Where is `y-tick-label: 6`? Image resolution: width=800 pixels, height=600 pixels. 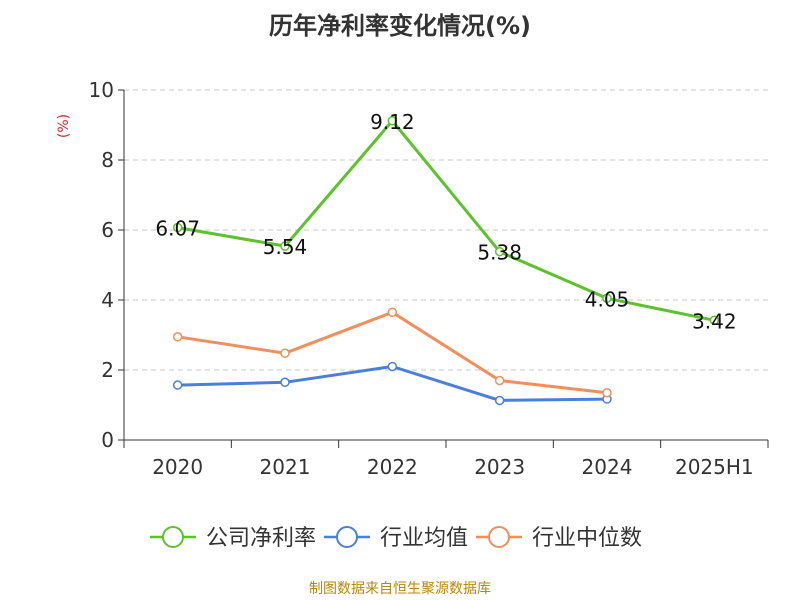
y-tick-label: 6 is located at coordinates (107, 230).